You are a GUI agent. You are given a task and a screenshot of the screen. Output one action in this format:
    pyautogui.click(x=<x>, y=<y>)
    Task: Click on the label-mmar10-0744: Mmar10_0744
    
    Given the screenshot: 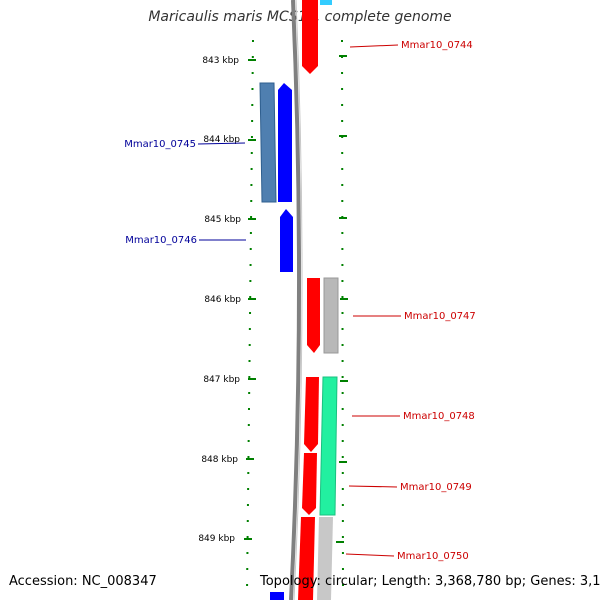 What is the action you would take?
    pyautogui.click(x=437, y=45)
    